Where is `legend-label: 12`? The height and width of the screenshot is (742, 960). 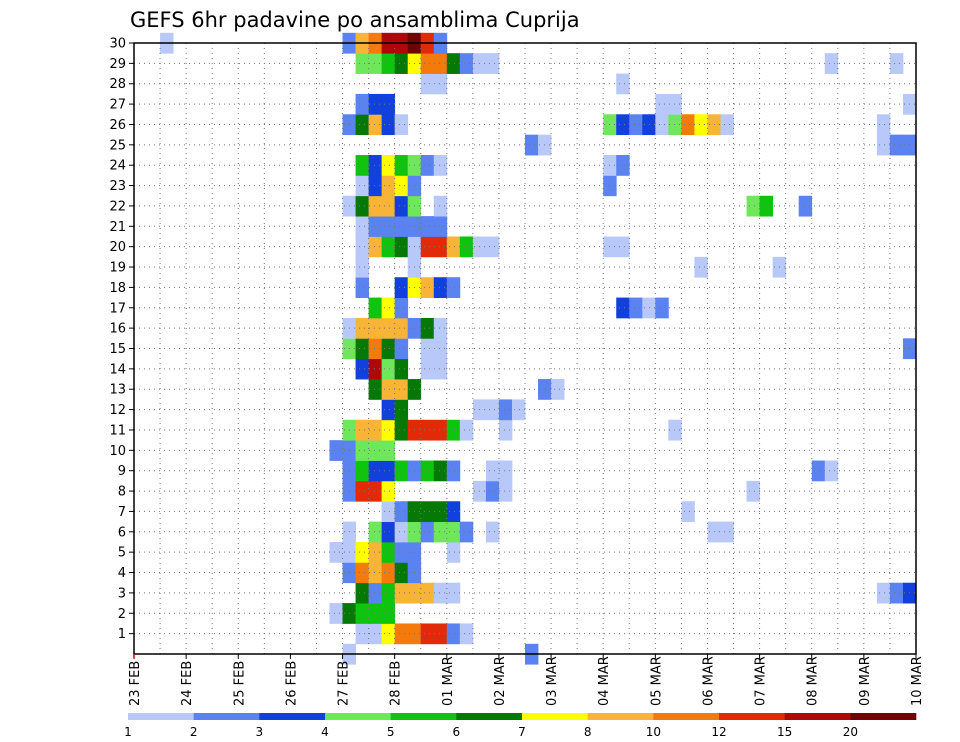 legend-label: 12 is located at coordinates (718, 732).